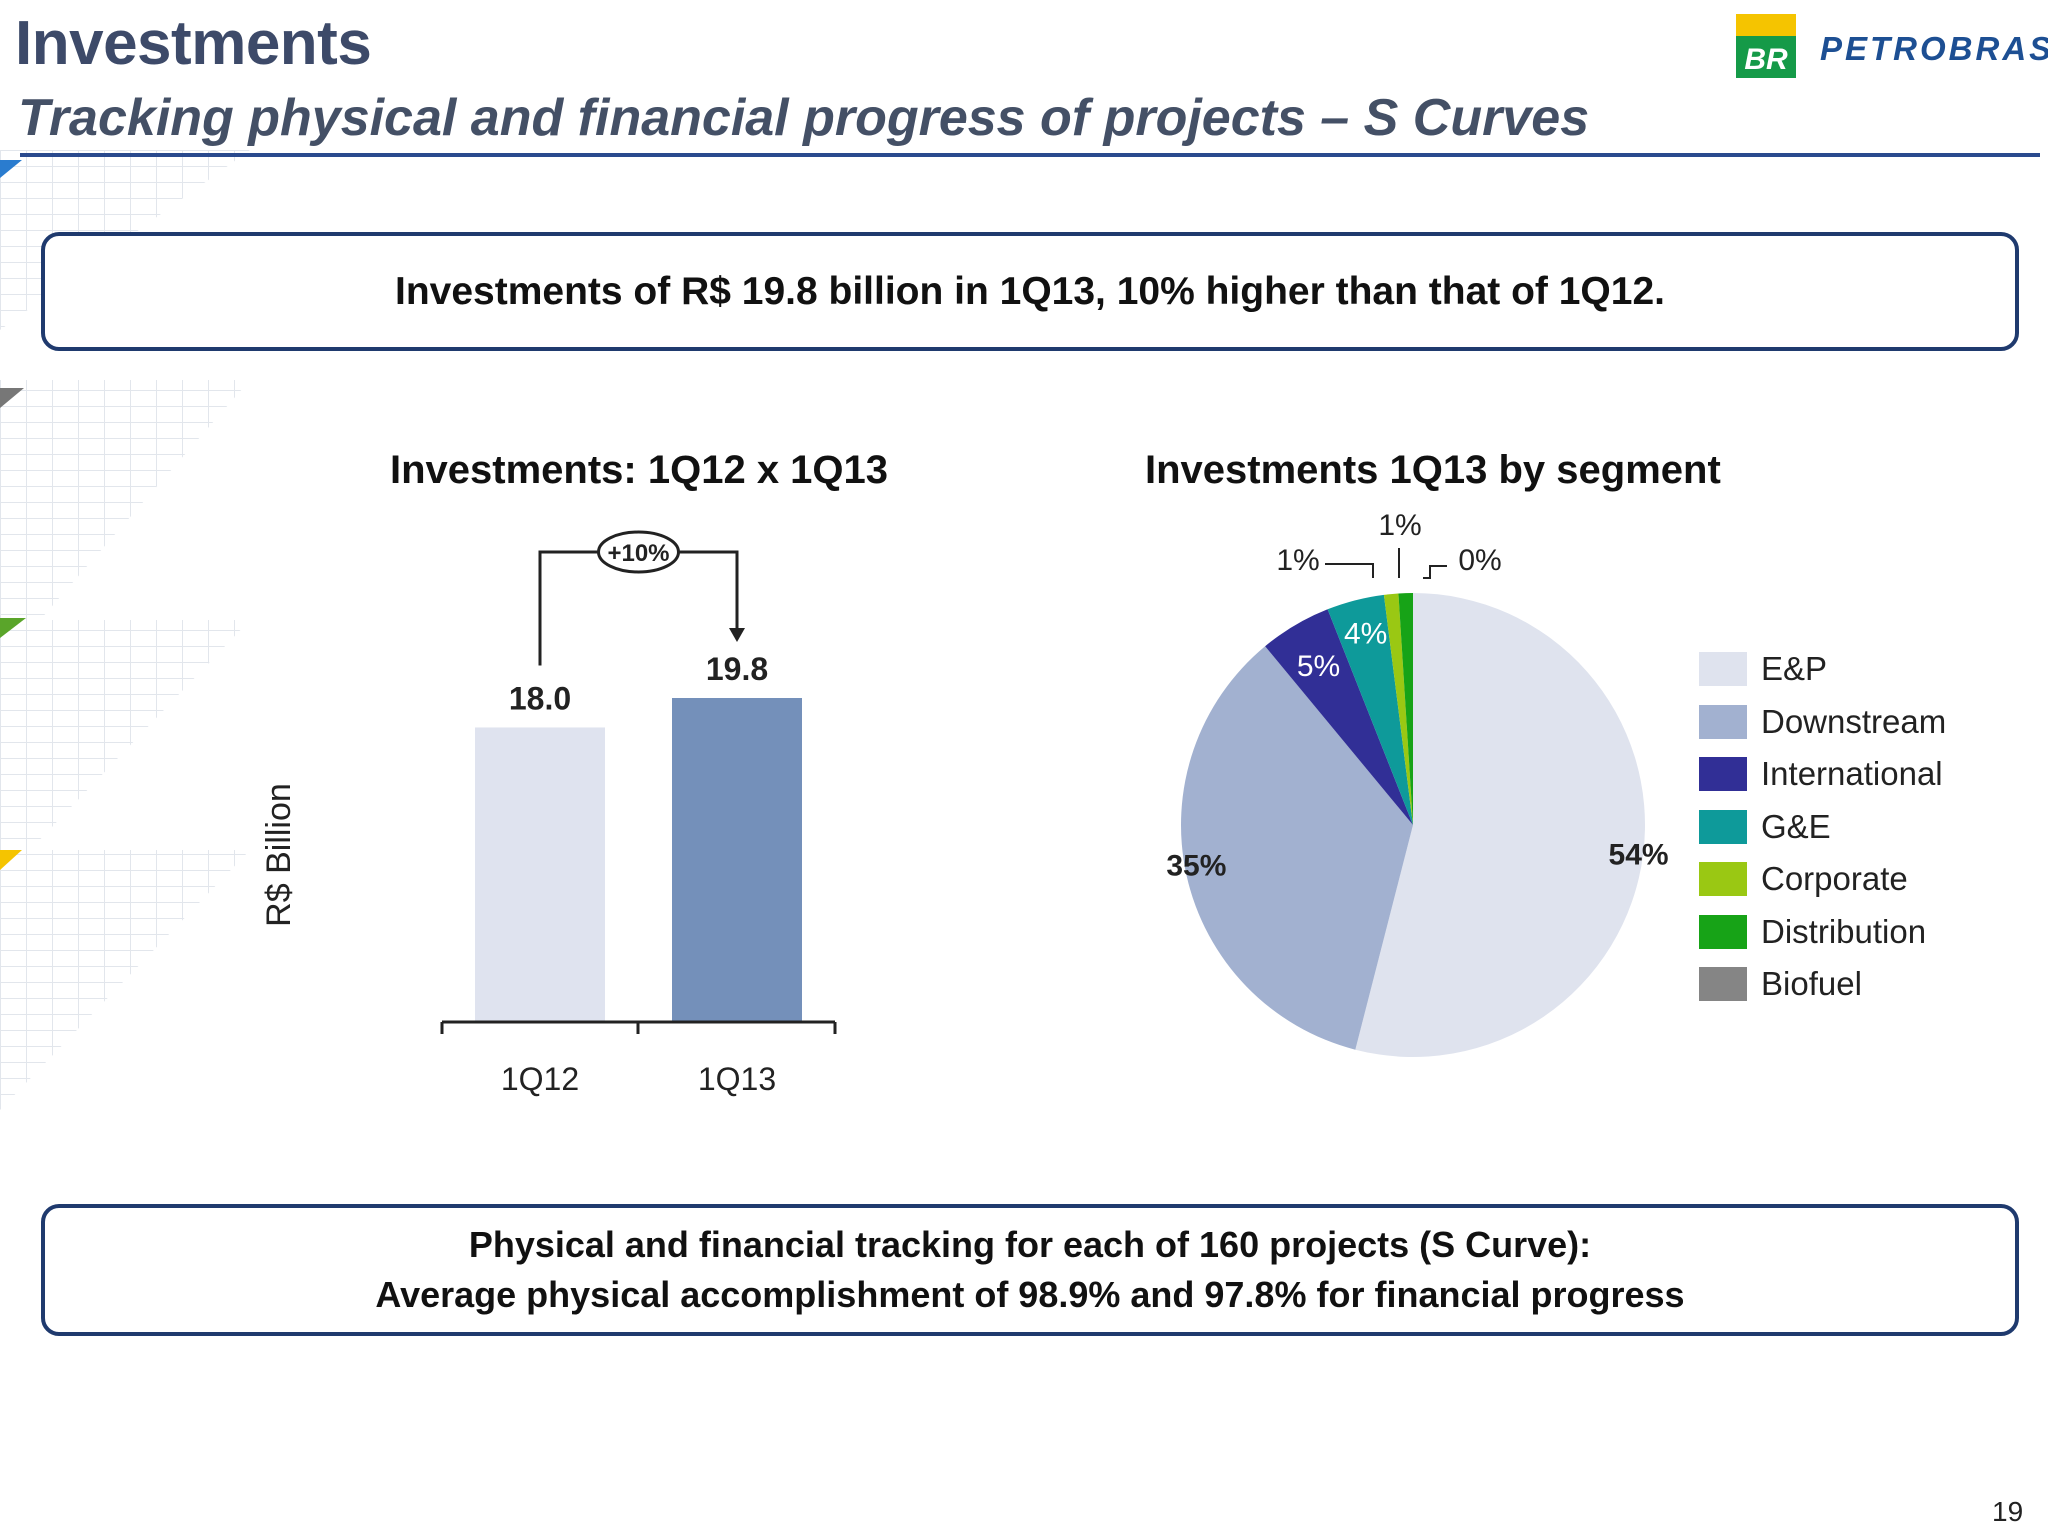 Image resolution: width=2048 pixels, height=1536 pixels. I want to click on pie-slice-distribution, so click(1405, 709).